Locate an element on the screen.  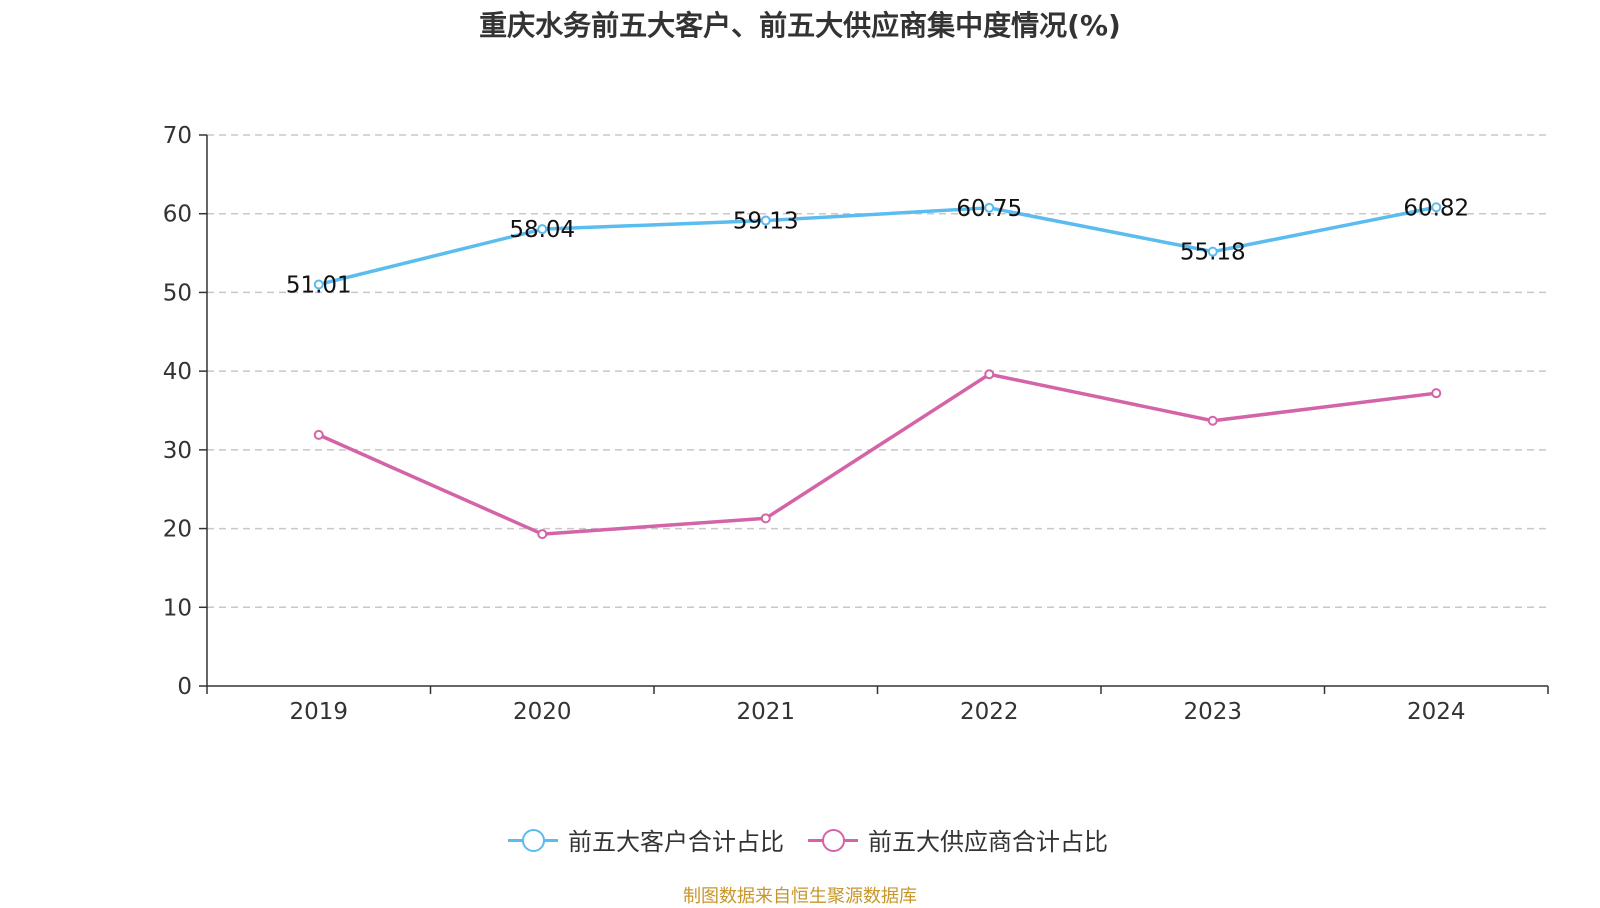
legend-item-customers: 前五大客户合计占比 is located at coordinates (646, 839).